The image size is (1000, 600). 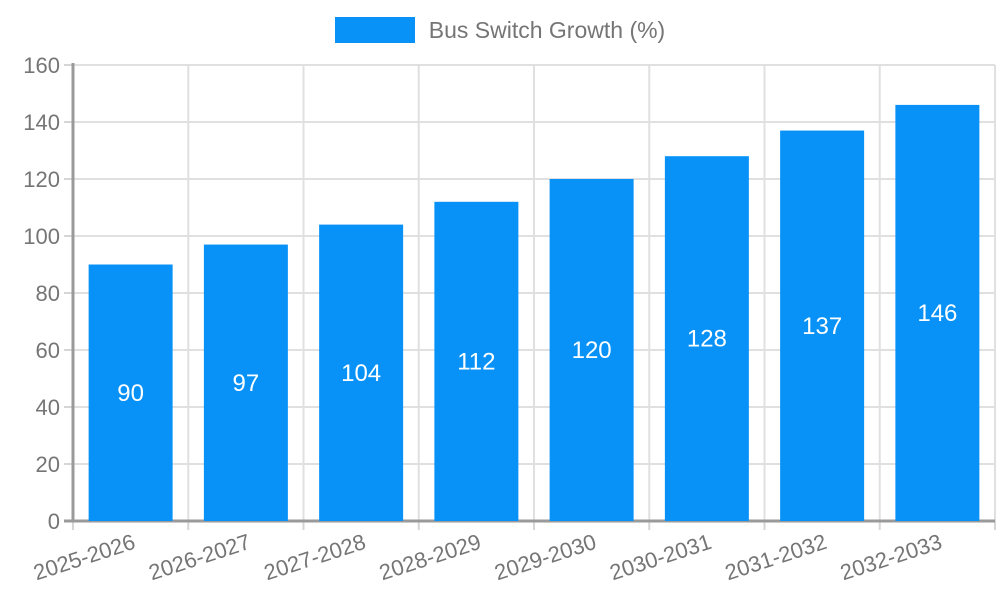 I want to click on chart-legend: Bus Switch Growth (%), so click(x=500, y=30).